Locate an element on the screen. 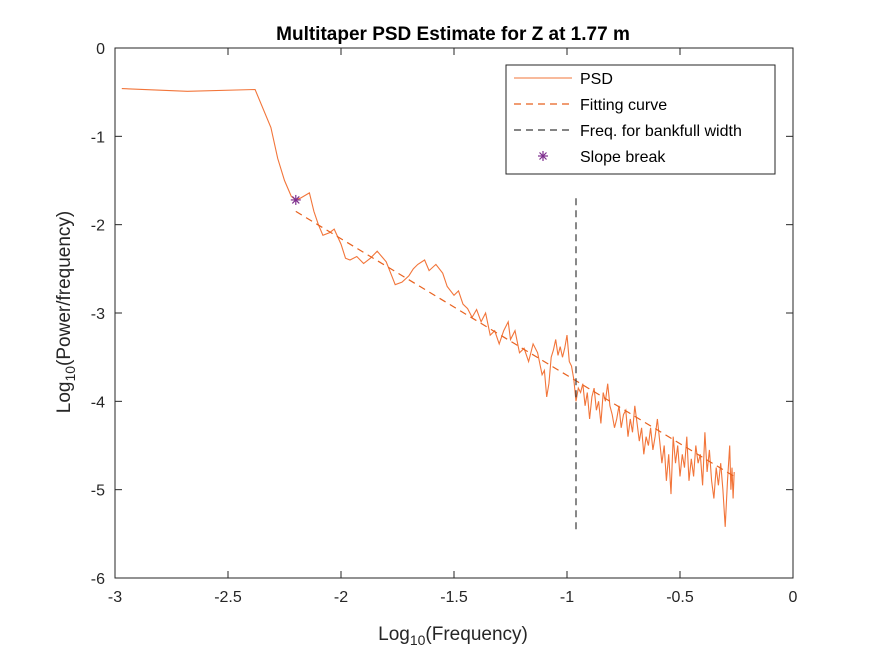 The height and width of the screenshot is (656, 875). x-tick-label: 0 is located at coordinates (793, 597).